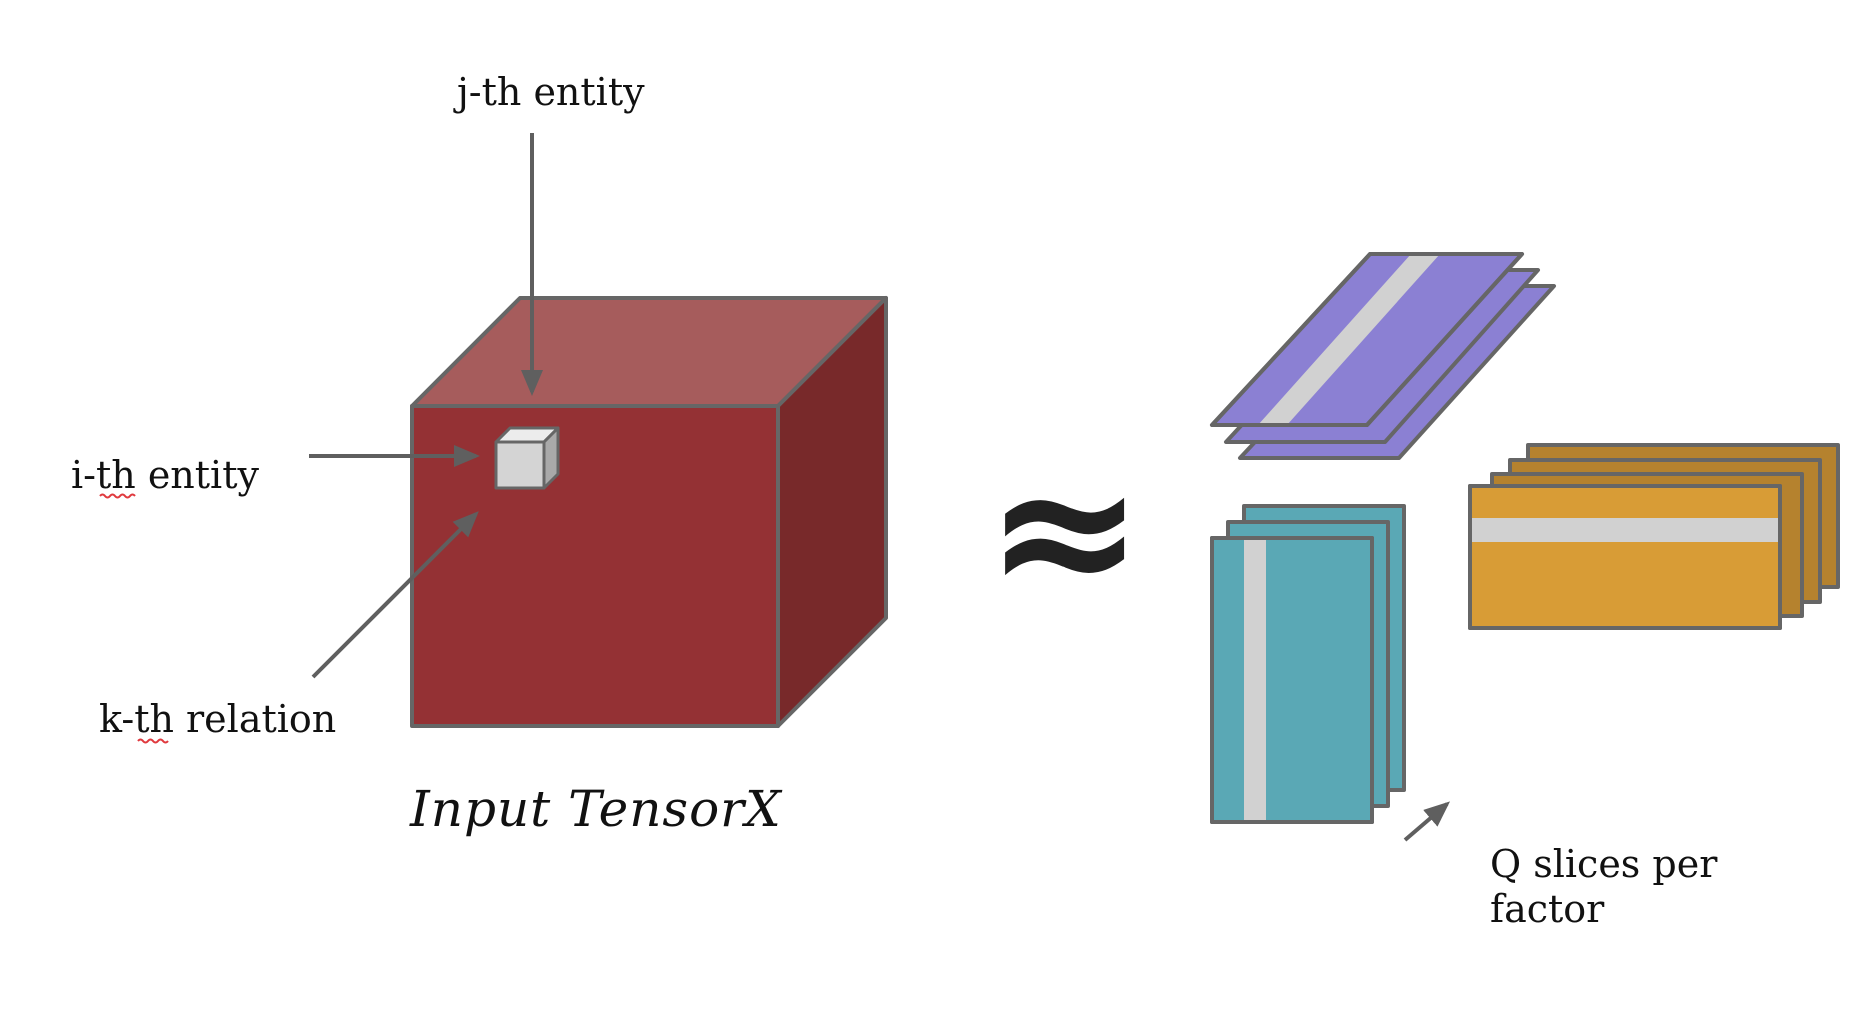  Describe the element at coordinates (1604, 864) in the screenshot. I see `q-slices-label-line-1: Q slices per` at that location.